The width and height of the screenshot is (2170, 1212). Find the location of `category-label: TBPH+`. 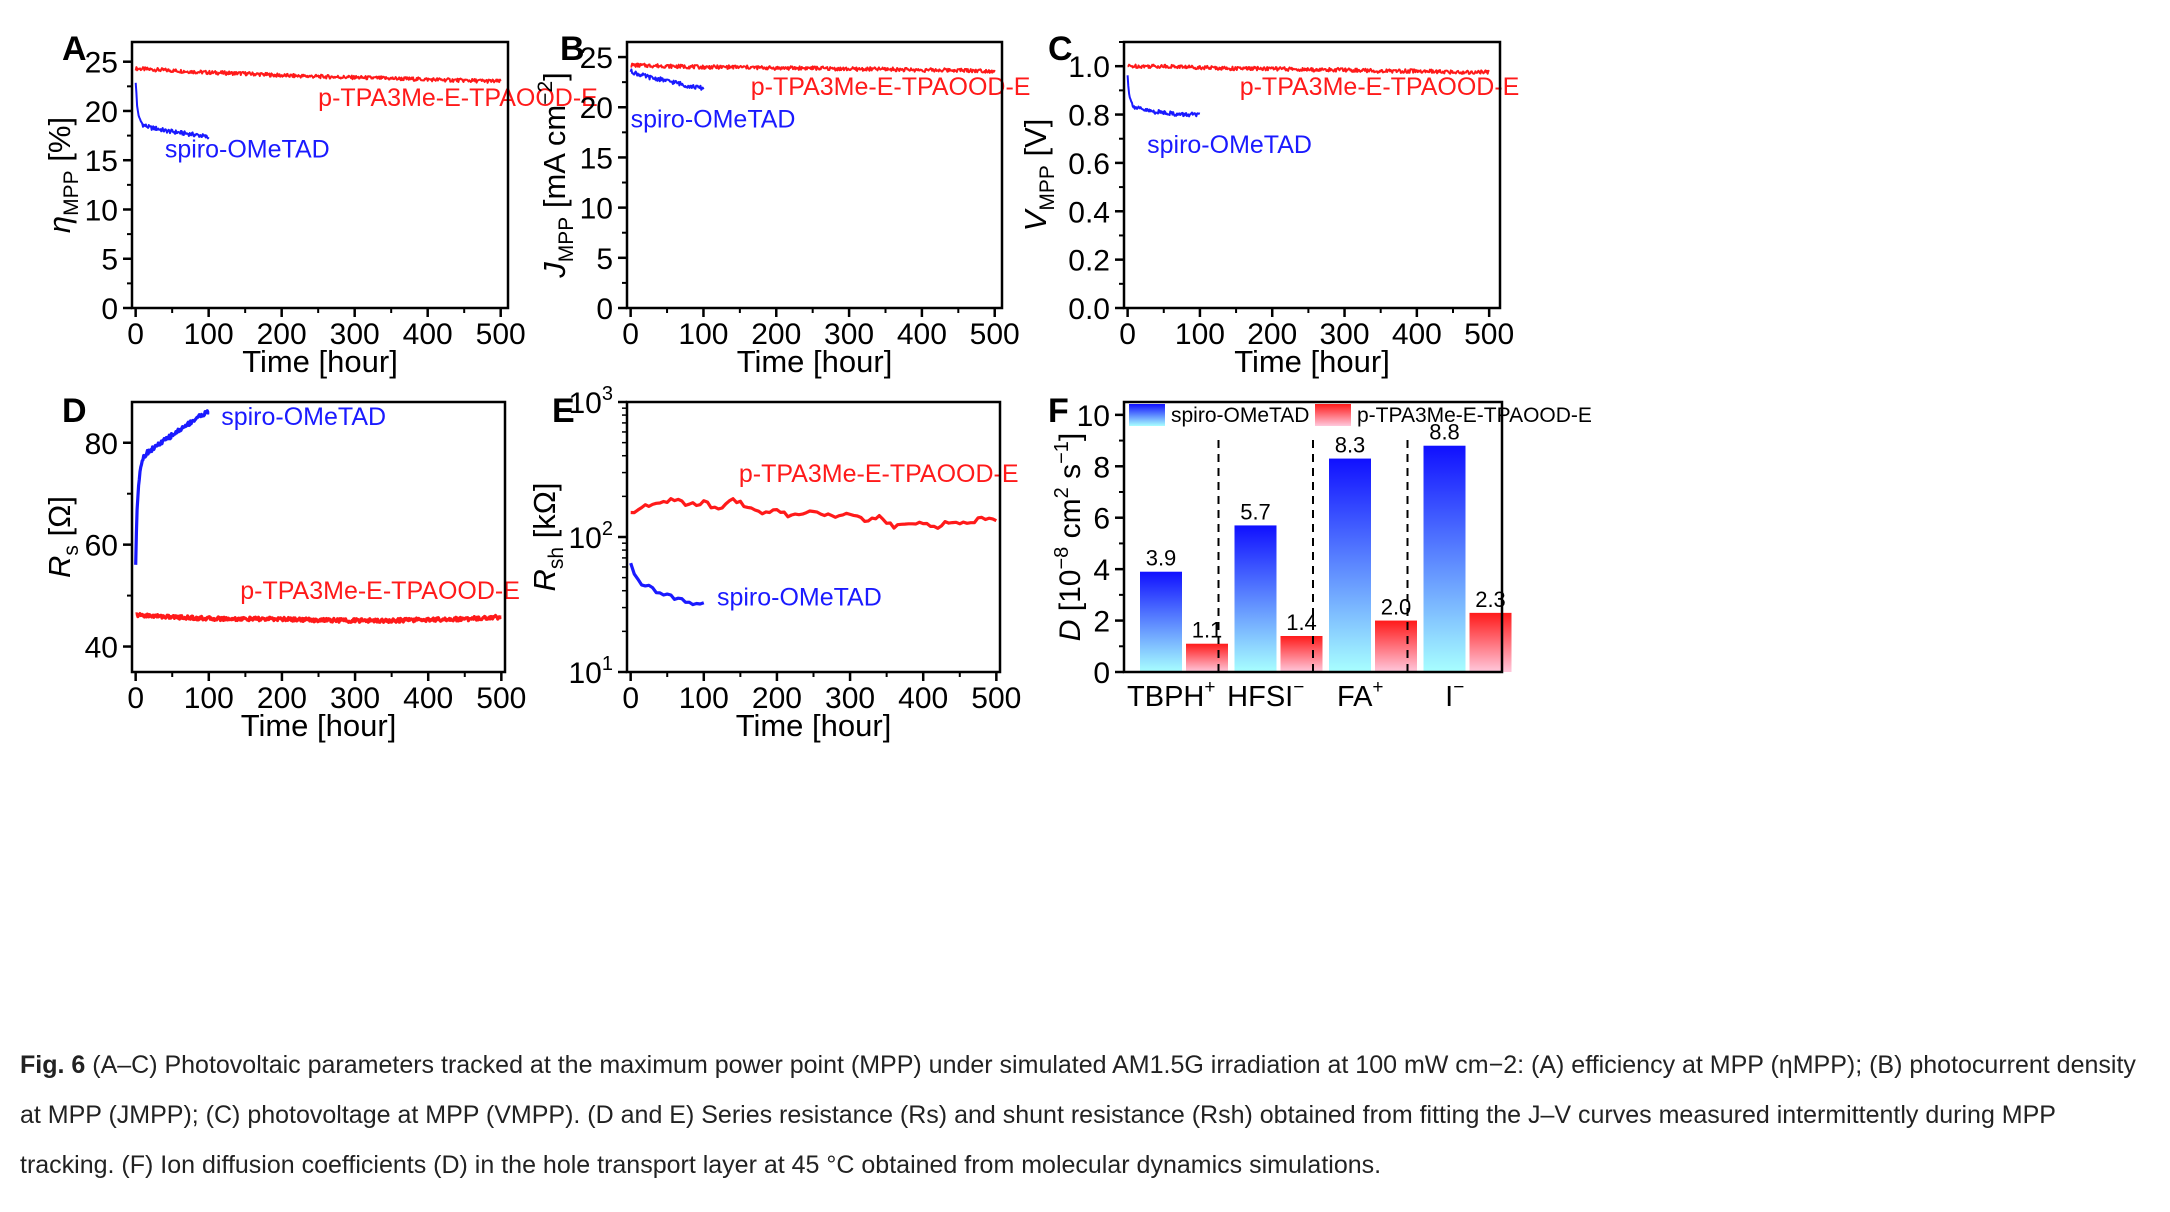

category-label: TBPH+ is located at coordinates (1171, 695).